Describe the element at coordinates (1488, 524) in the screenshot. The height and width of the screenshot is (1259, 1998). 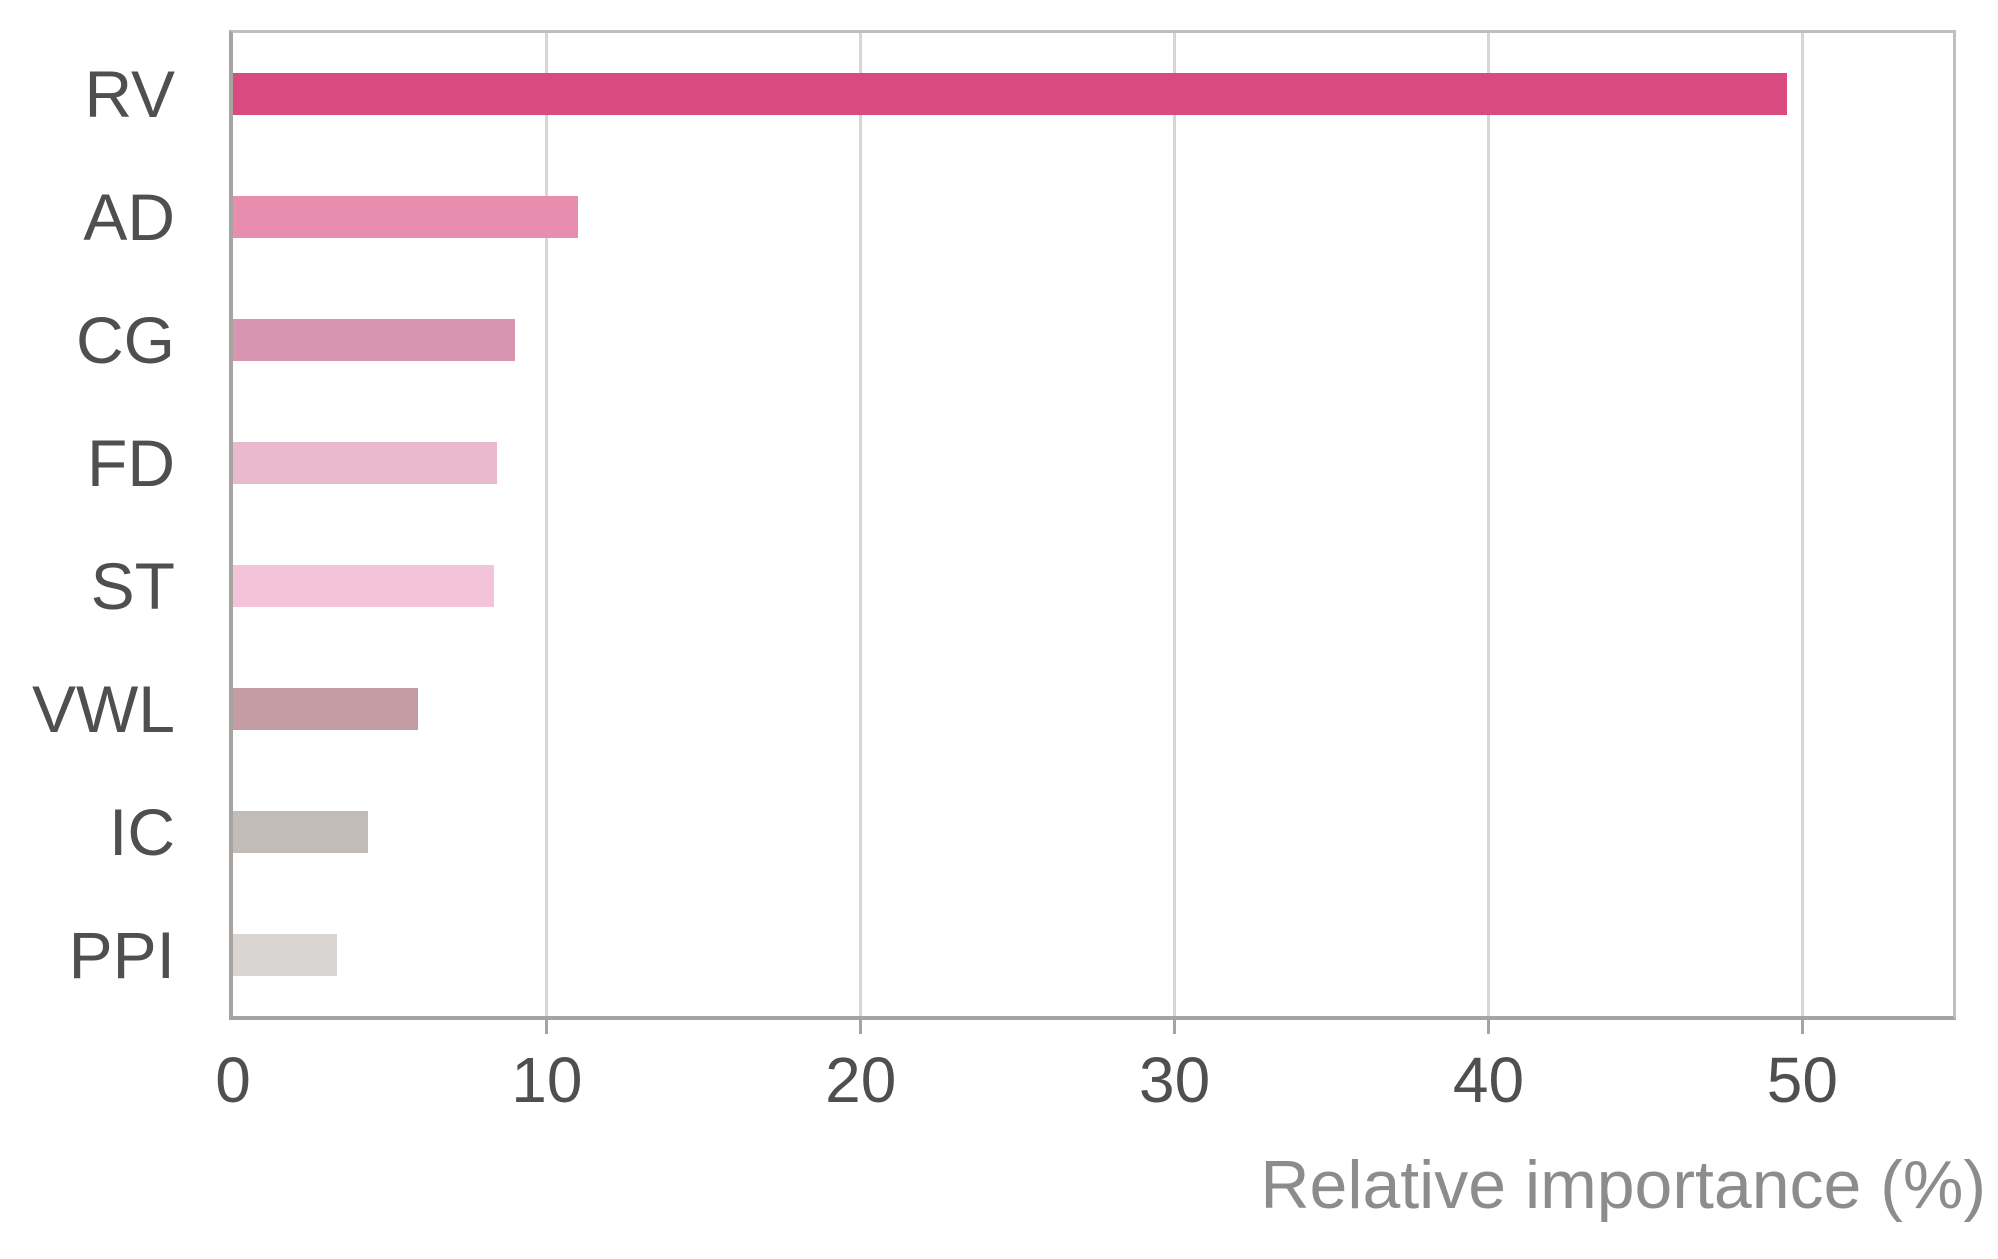
I see `gridline-x40` at that location.